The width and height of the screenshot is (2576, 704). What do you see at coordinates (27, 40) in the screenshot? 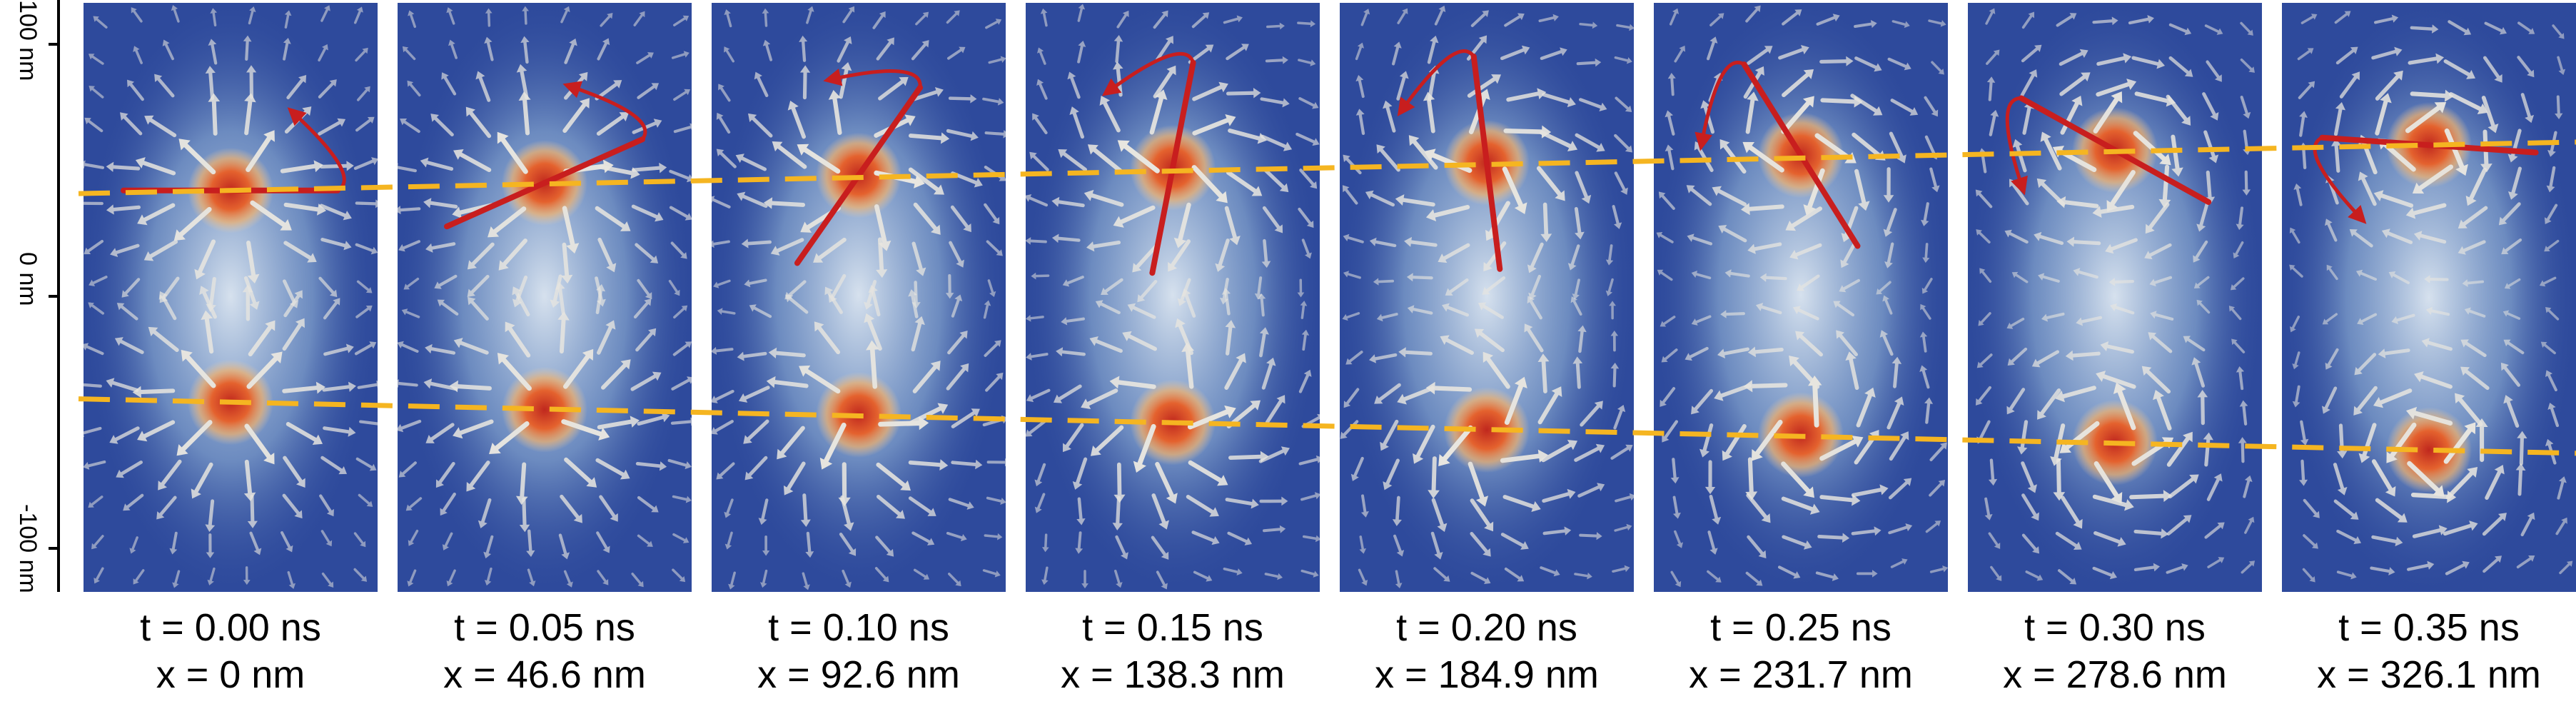
I see `y-axis-tick-label: 100 nm` at bounding box center [27, 40].